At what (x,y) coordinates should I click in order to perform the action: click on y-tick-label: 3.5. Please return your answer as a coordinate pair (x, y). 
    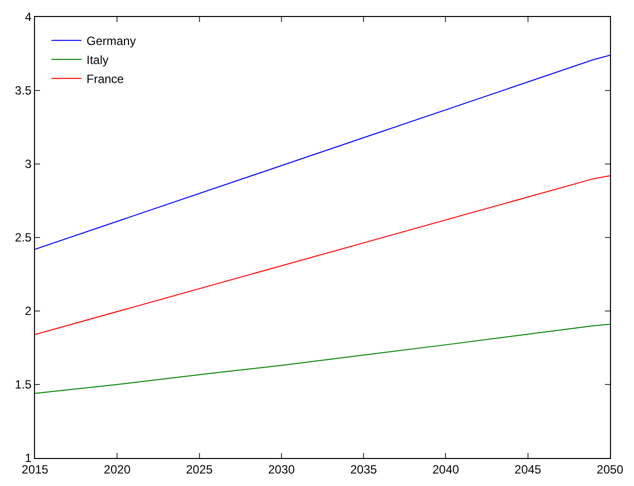
    Looking at the image, I should click on (23, 91).